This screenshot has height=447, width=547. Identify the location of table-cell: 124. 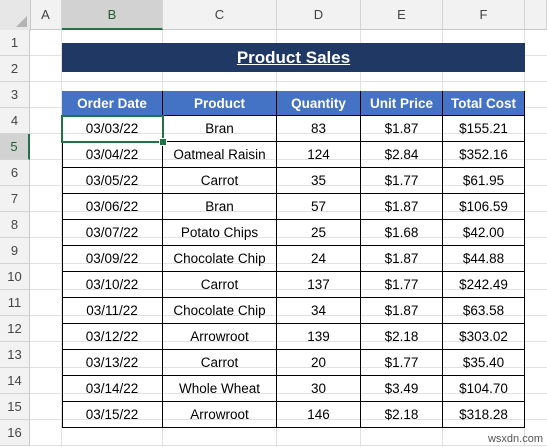
(319, 155).